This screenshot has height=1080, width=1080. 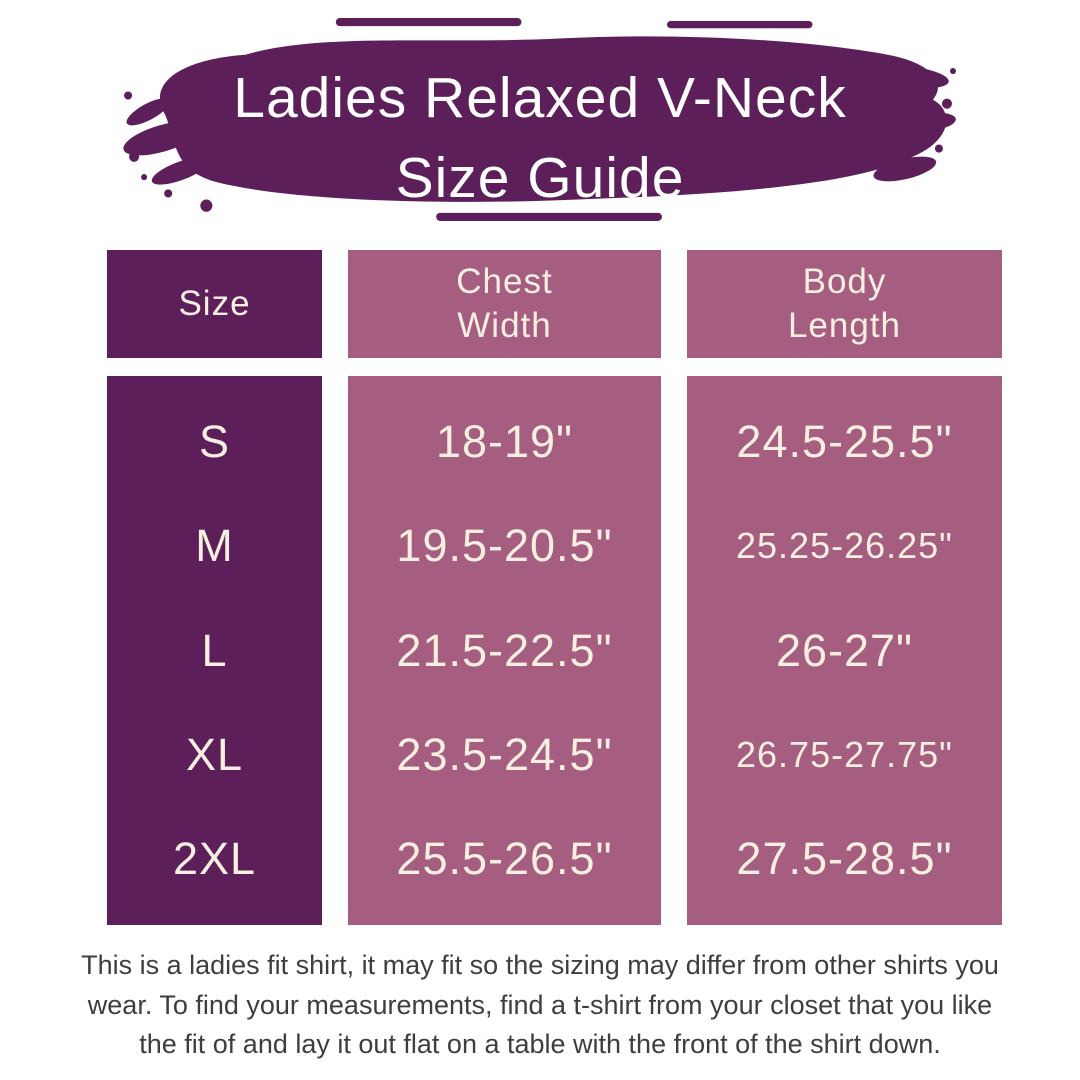 I want to click on chest-width-m: 19.5-20.5", so click(x=504, y=546).